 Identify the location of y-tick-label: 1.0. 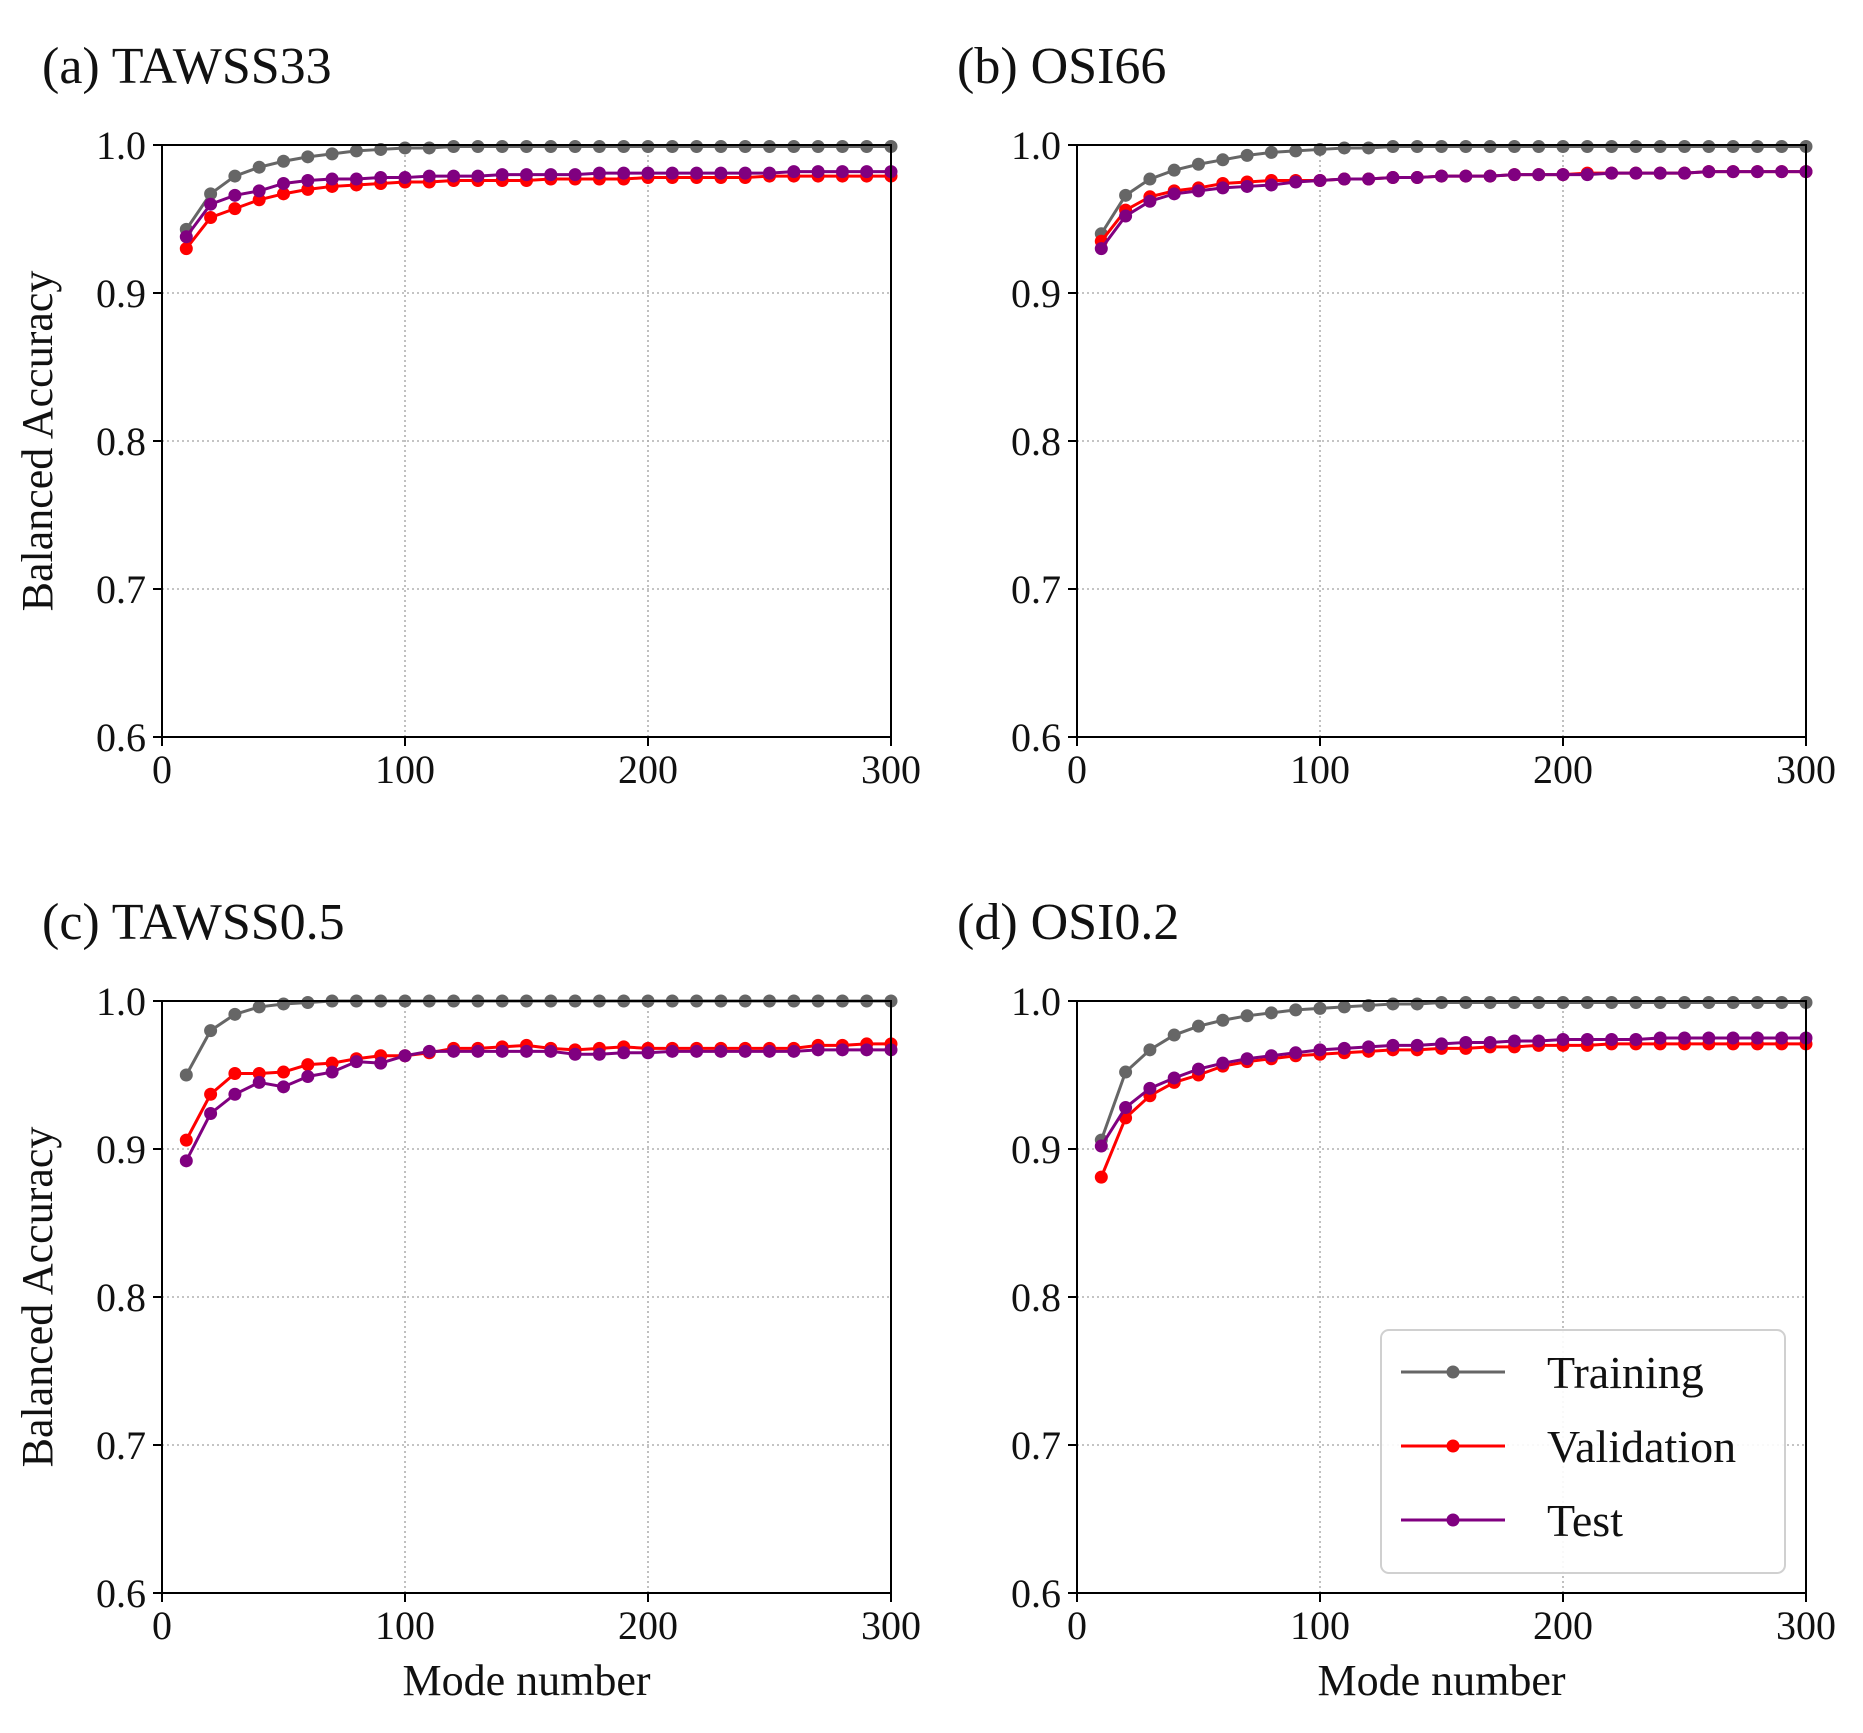
(121, 1001).